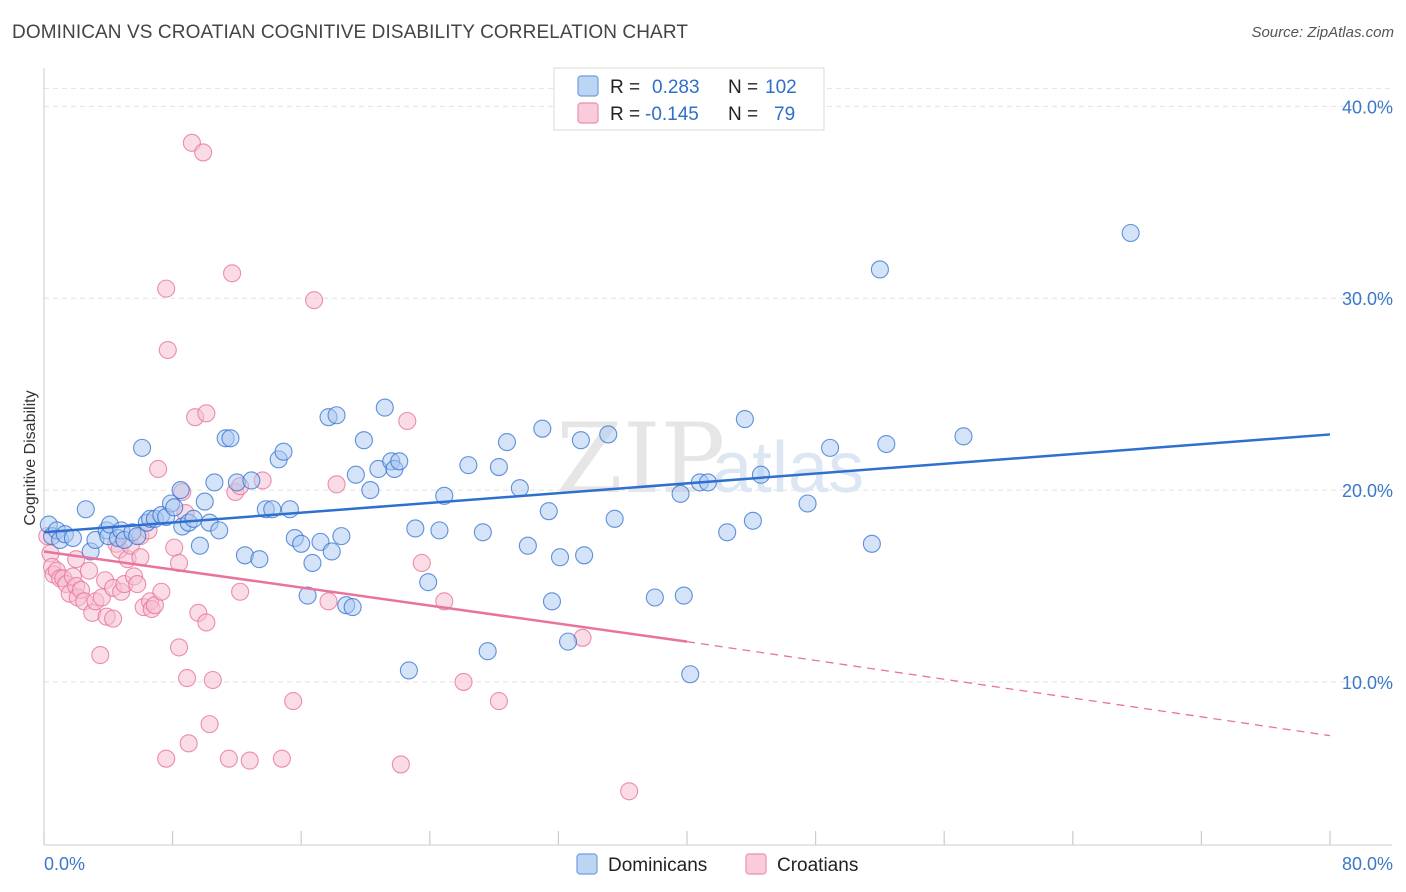  What do you see at coordinates (717, 864) in the screenshot?
I see `bottom-legend: Dominicans Croatians` at bounding box center [717, 864].